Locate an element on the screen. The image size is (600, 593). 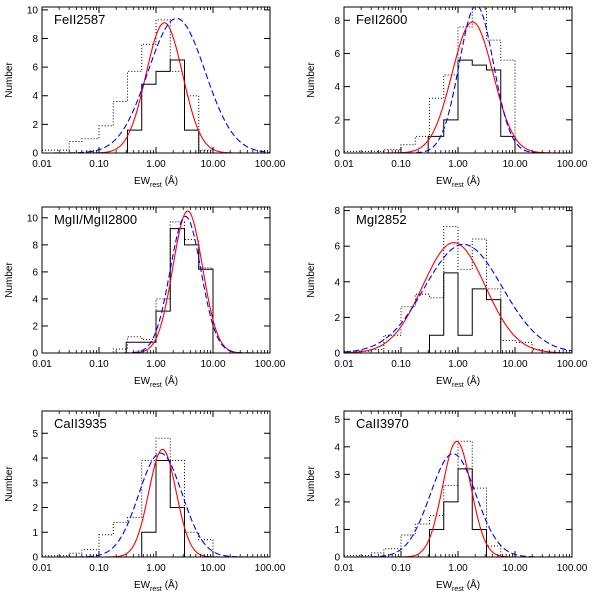
y-tick-label: 10 is located at coordinates (33, 10).